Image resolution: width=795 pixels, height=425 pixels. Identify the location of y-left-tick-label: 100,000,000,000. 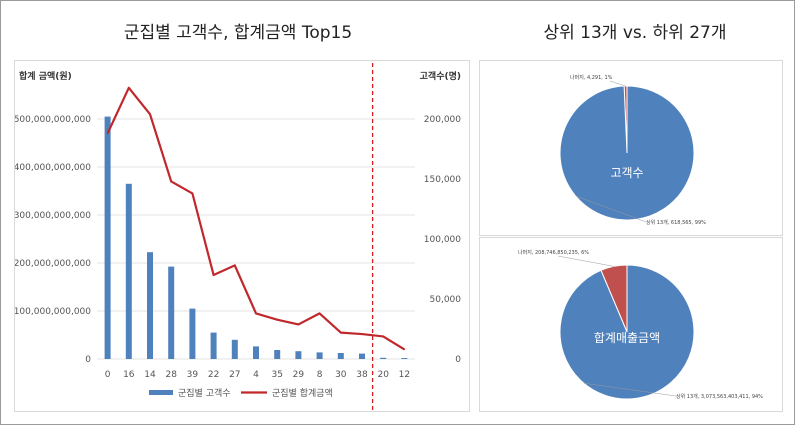
(53, 312).